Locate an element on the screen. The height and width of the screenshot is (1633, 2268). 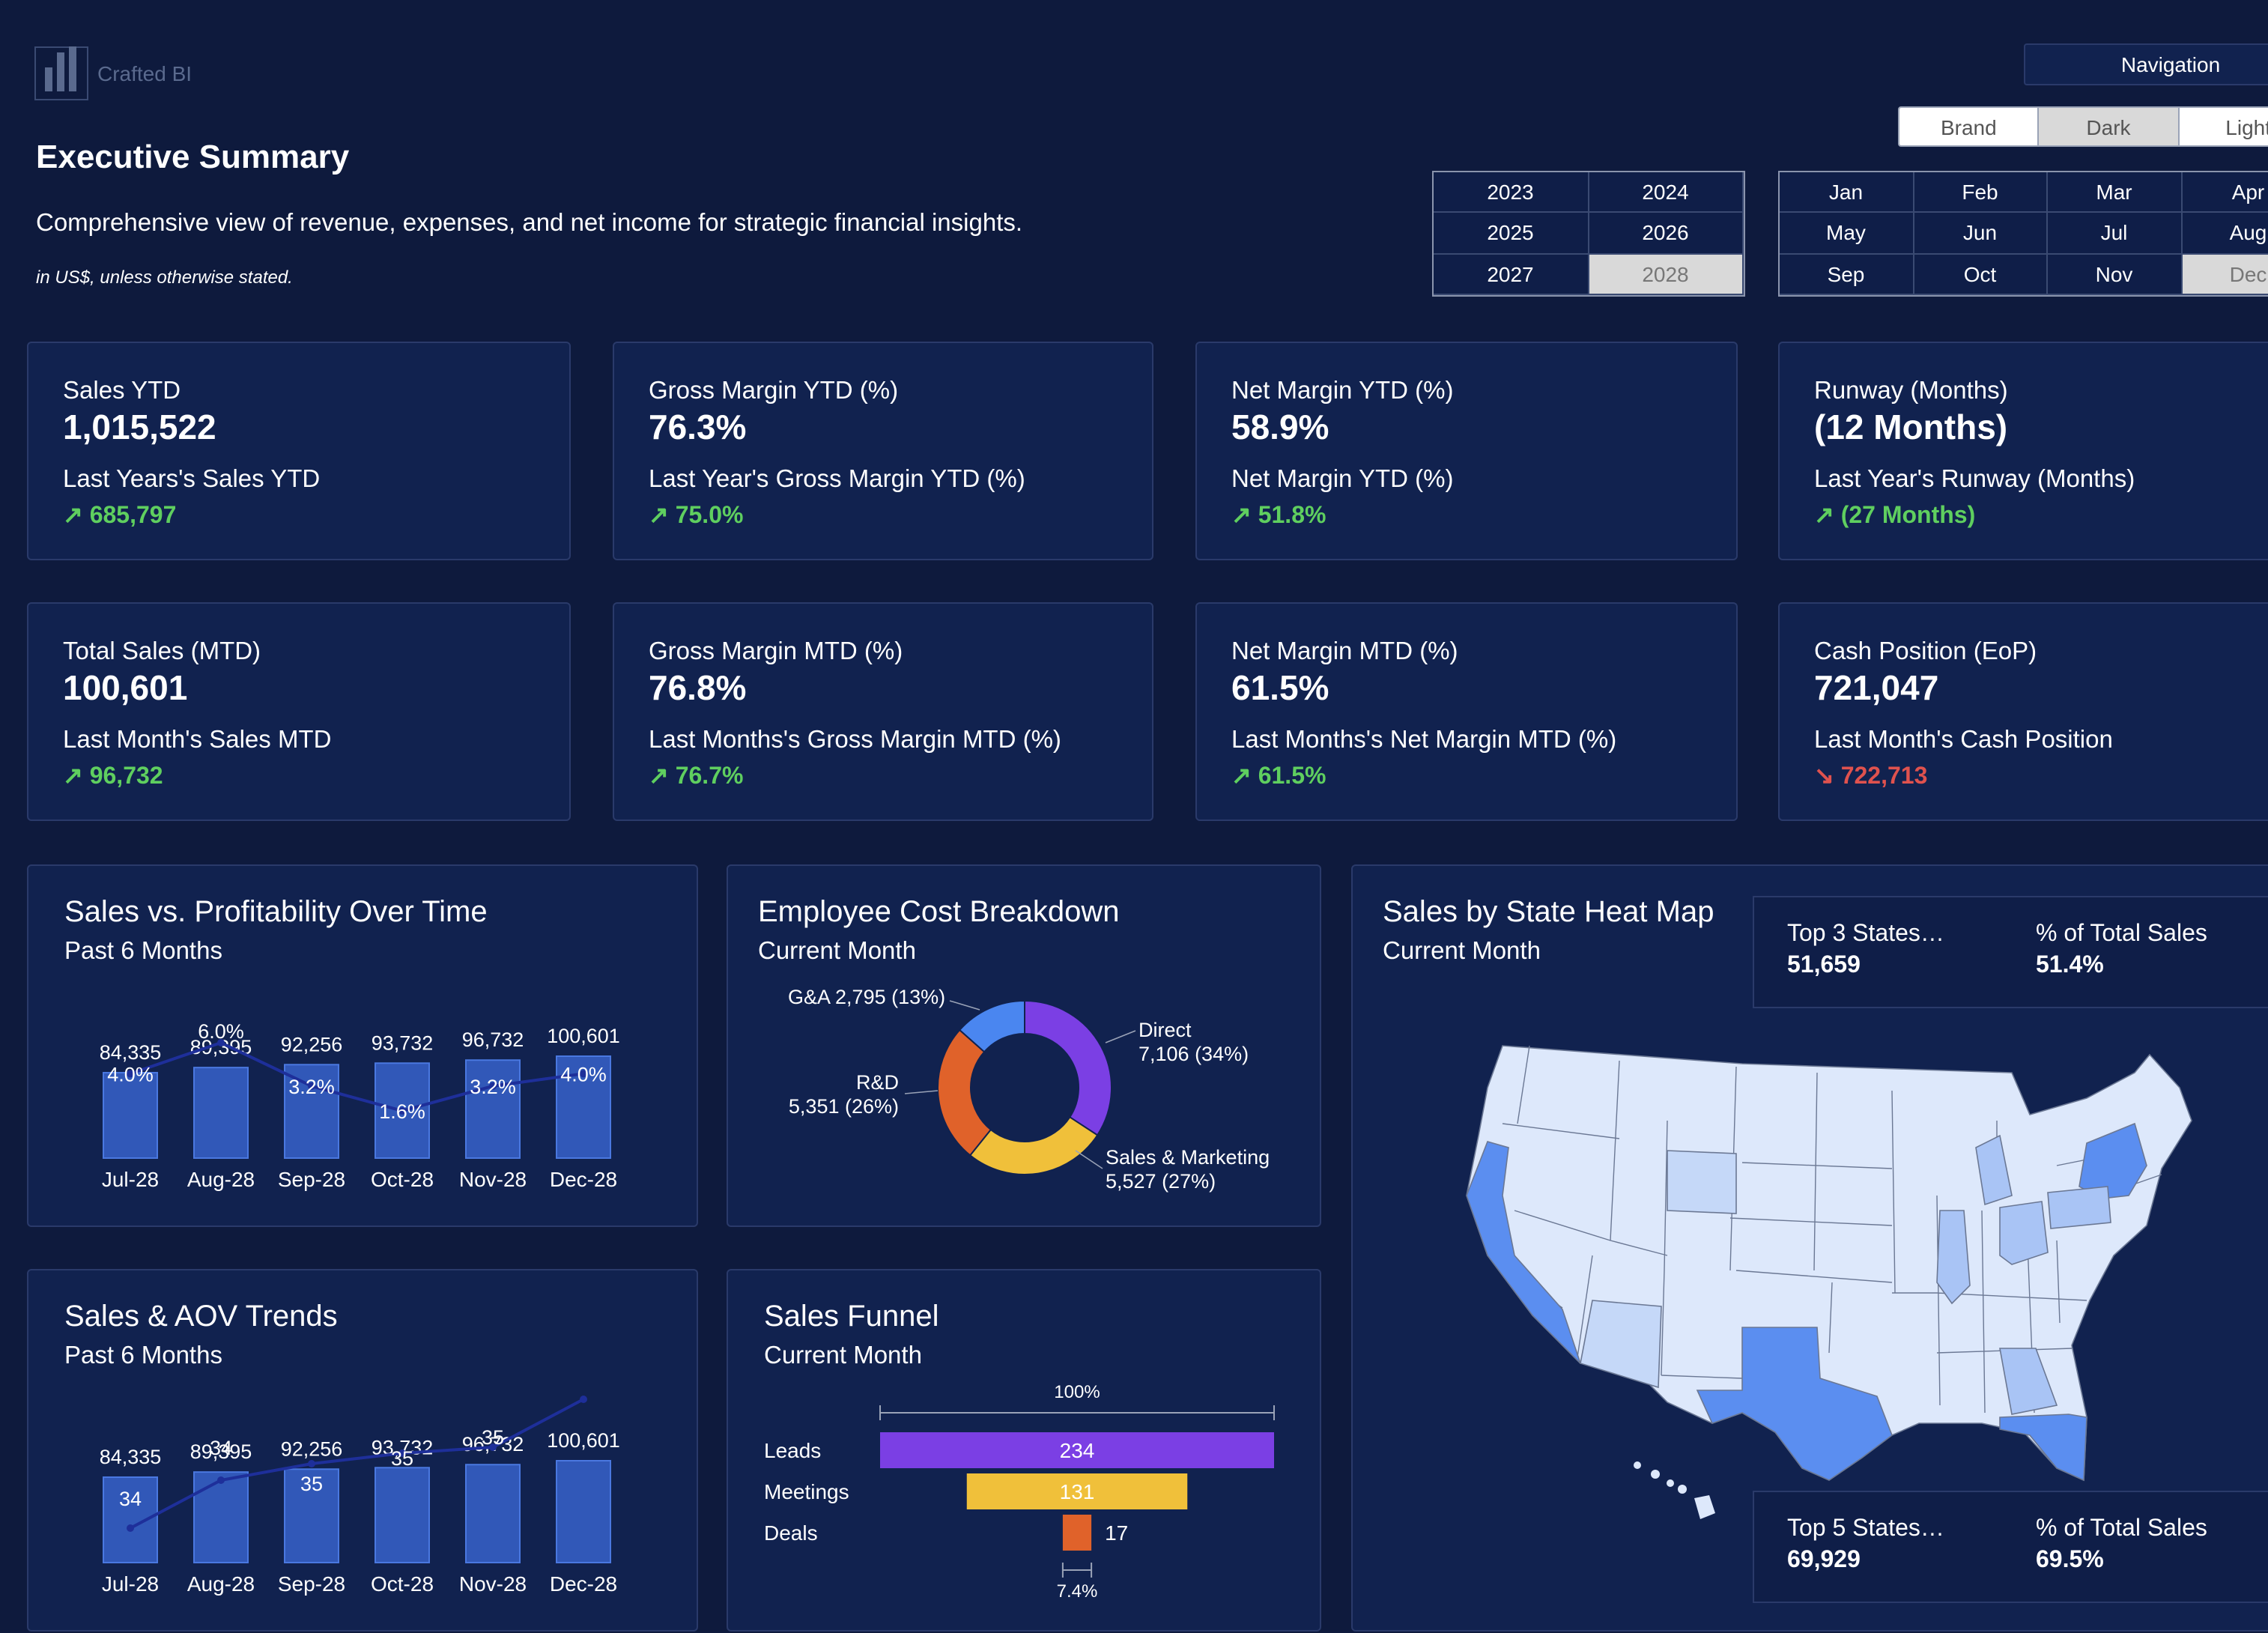
state-california is located at coordinates (1524, 1253).